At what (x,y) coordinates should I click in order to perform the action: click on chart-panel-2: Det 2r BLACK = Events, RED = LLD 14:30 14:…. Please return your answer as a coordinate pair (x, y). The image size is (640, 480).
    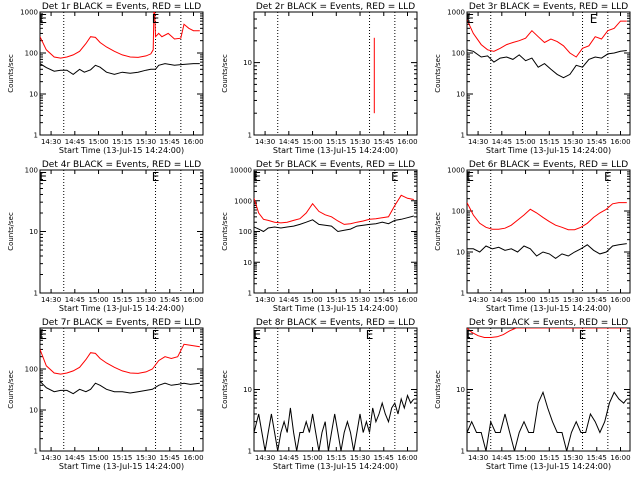
    Looking at the image, I should click on (319, 78).